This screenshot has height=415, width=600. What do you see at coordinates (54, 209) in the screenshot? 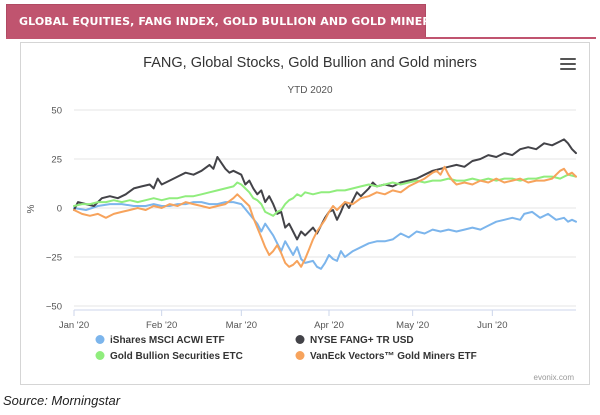
I see `y-tick-labels: 50 25 0 −25 −50` at bounding box center [54, 209].